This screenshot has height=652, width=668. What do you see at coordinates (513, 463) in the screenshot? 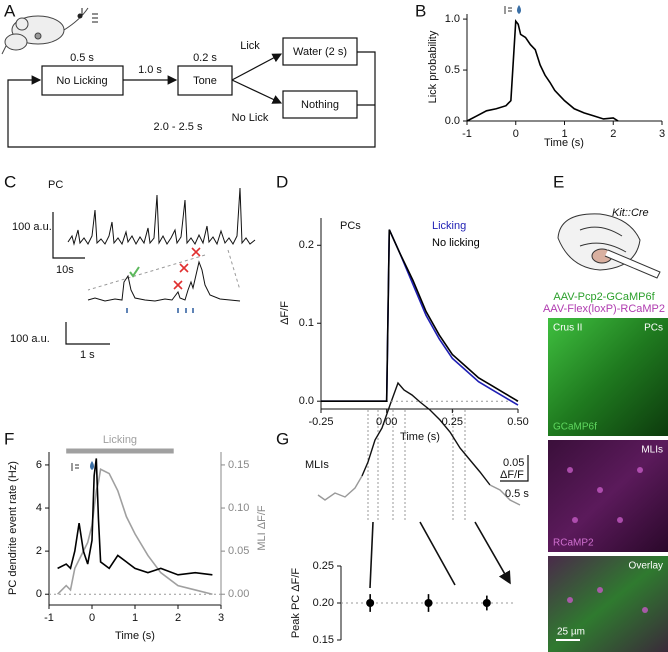
I see `scale-label: 0.05` at bounding box center [513, 463].